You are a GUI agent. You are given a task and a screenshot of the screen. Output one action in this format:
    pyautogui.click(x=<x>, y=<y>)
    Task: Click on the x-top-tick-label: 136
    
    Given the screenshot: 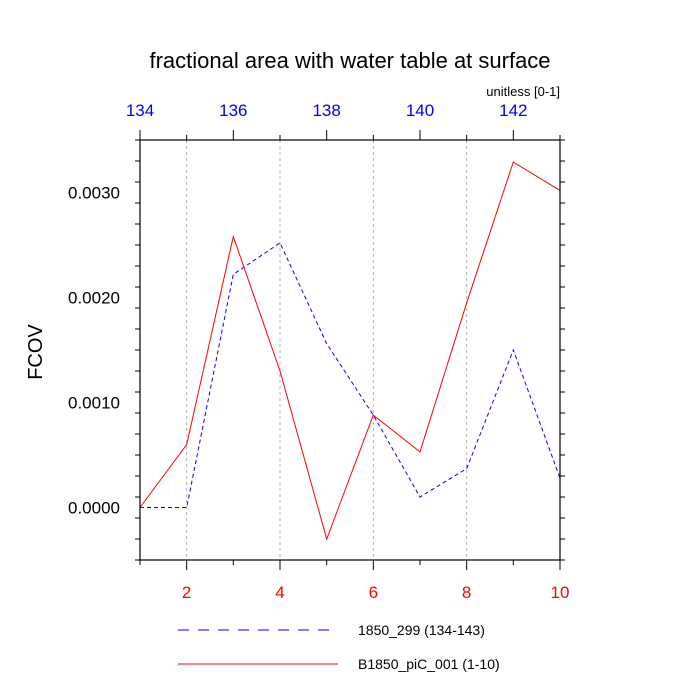 What is the action you would take?
    pyautogui.click(x=233, y=110)
    